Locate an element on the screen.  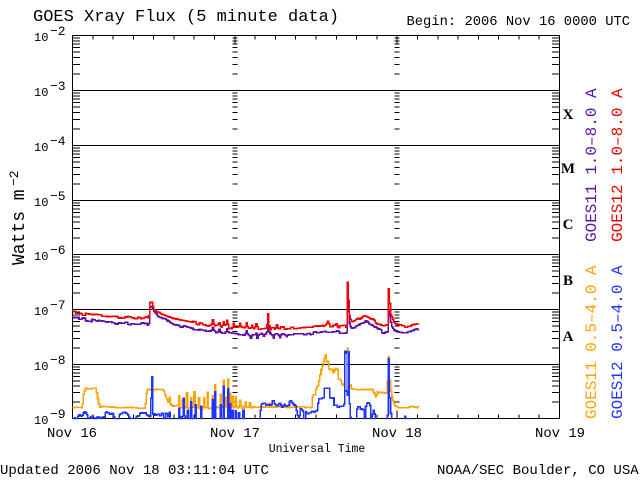
svg-text: A is located at coordinates (568, 337).